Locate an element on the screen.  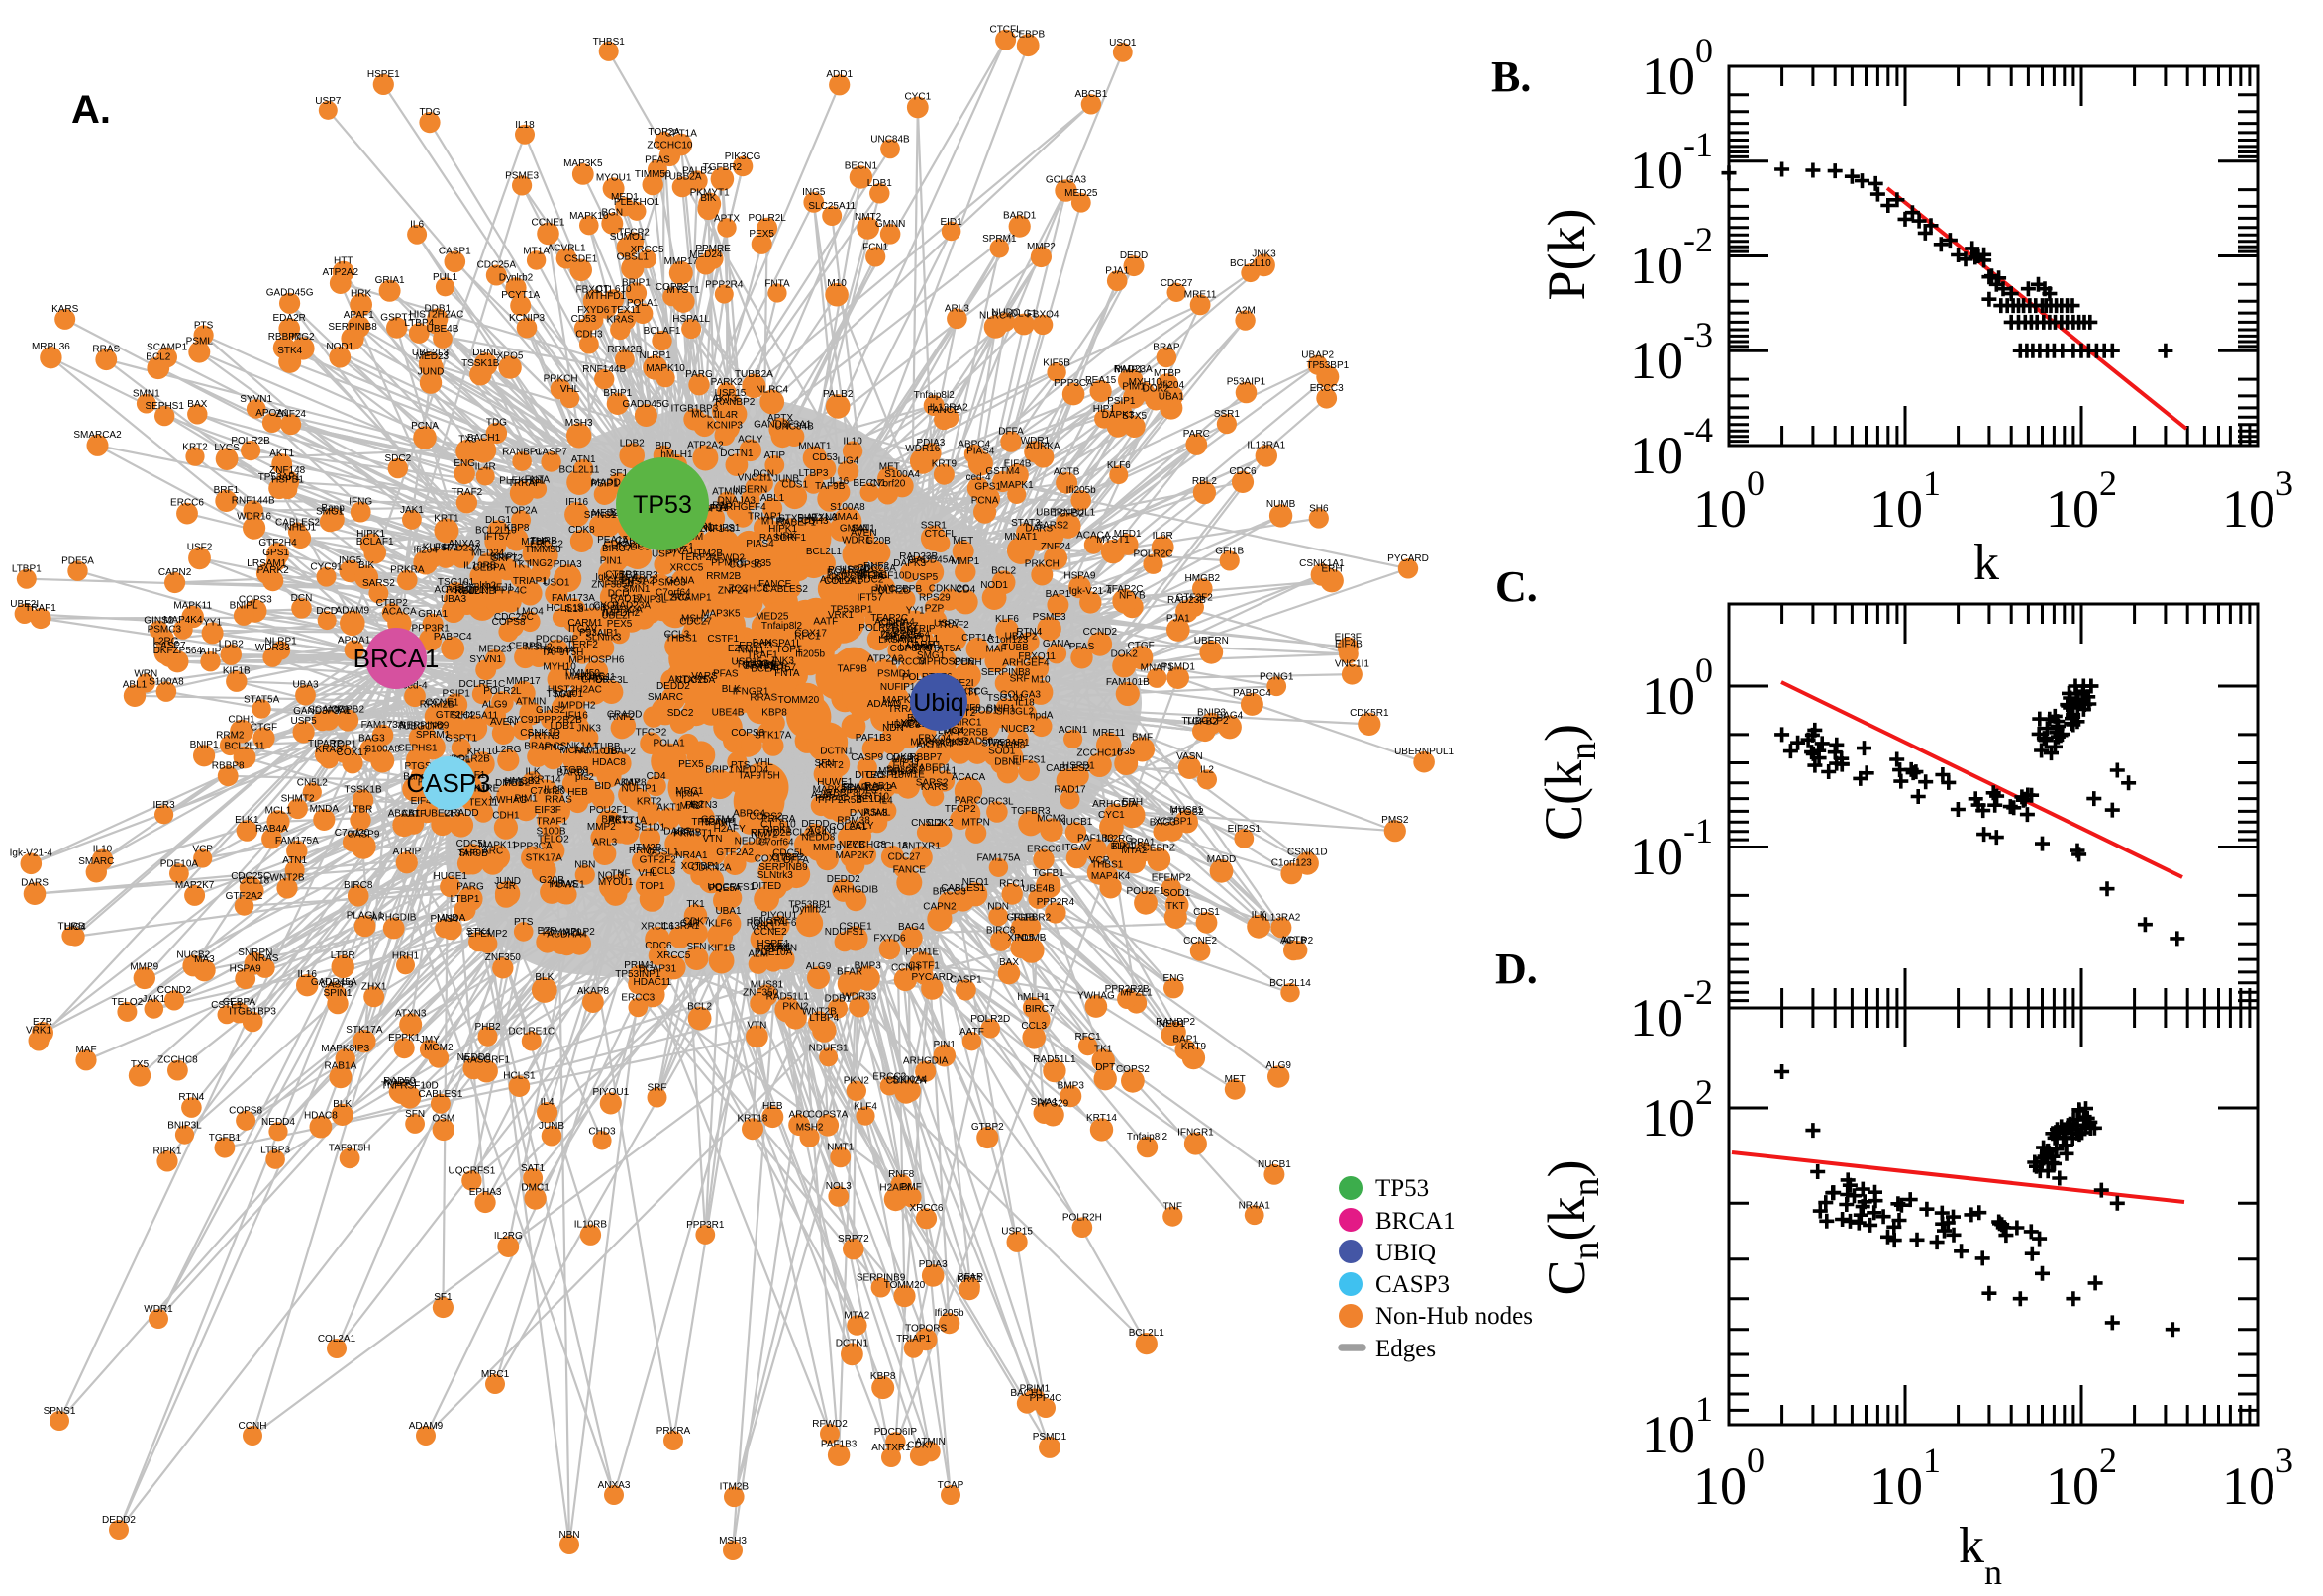
svg-text: BAX is located at coordinates (197, 404).